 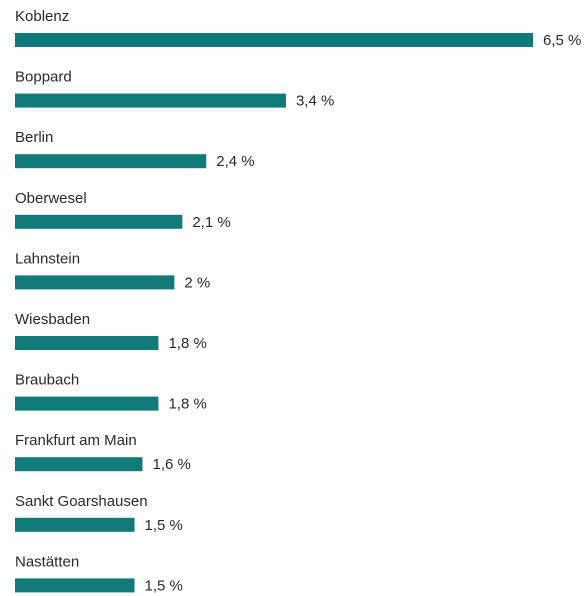 I want to click on category-label: Koblenz, so click(x=42, y=16).